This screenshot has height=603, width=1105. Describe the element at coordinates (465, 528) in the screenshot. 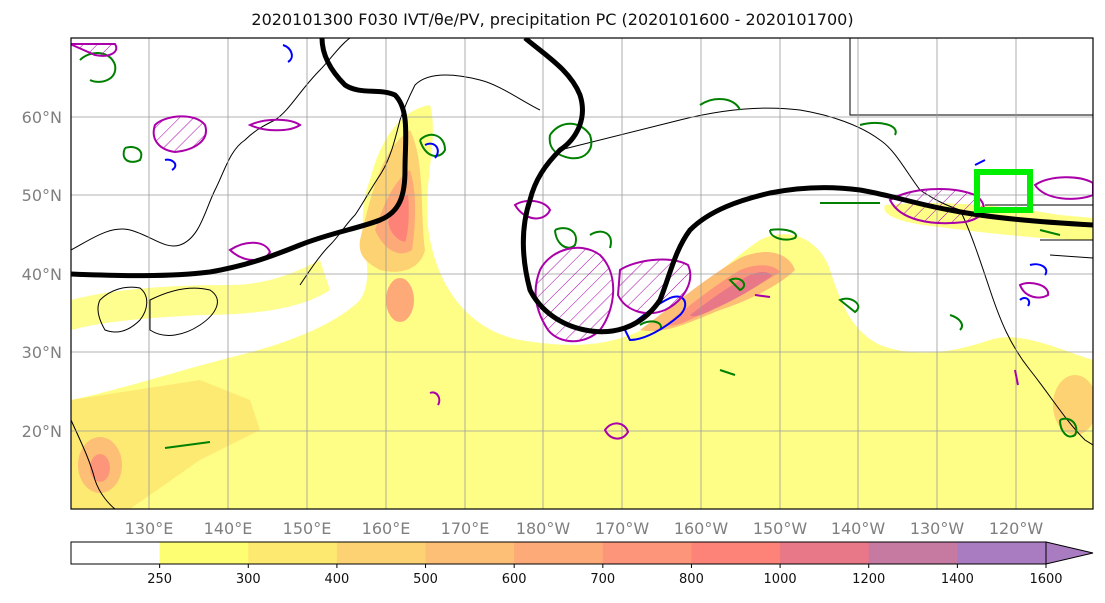

I see `lon-label: 170°E` at that location.